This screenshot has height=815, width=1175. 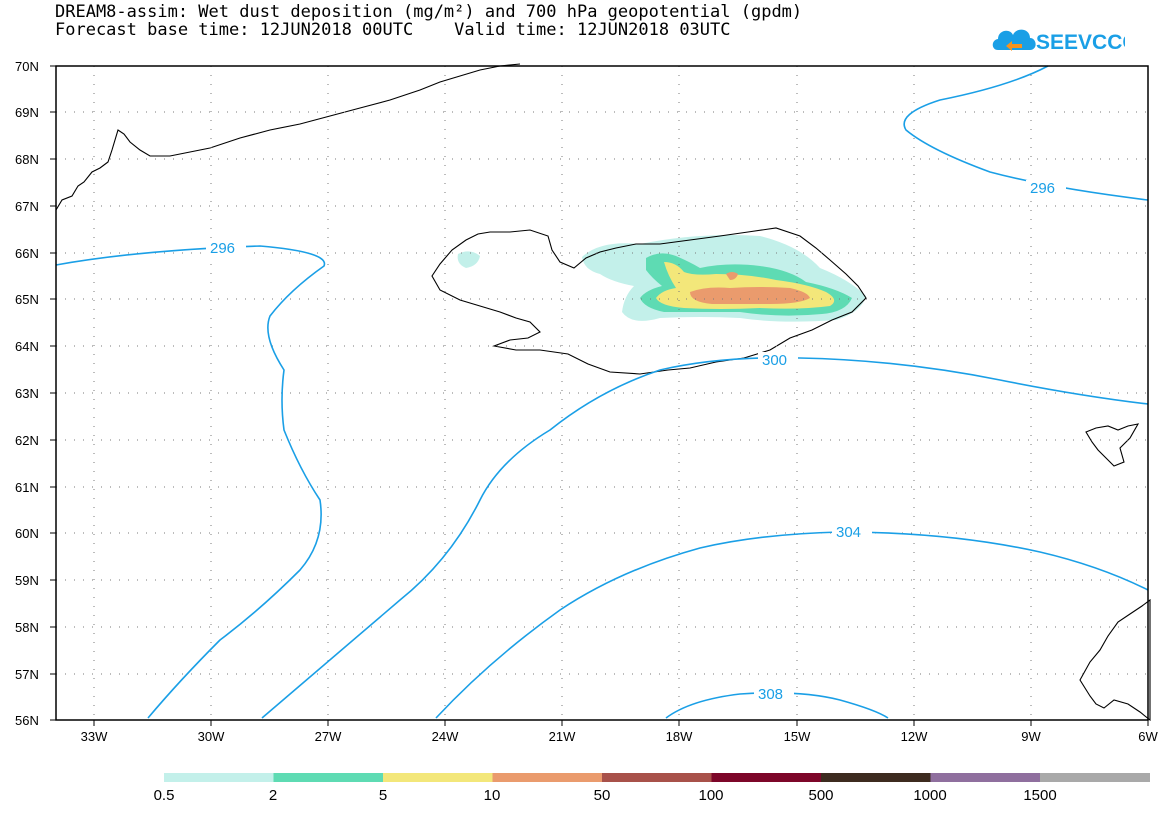 What do you see at coordinates (27, 299) in the screenshot?
I see `lat-label: 65N` at bounding box center [27, 299].